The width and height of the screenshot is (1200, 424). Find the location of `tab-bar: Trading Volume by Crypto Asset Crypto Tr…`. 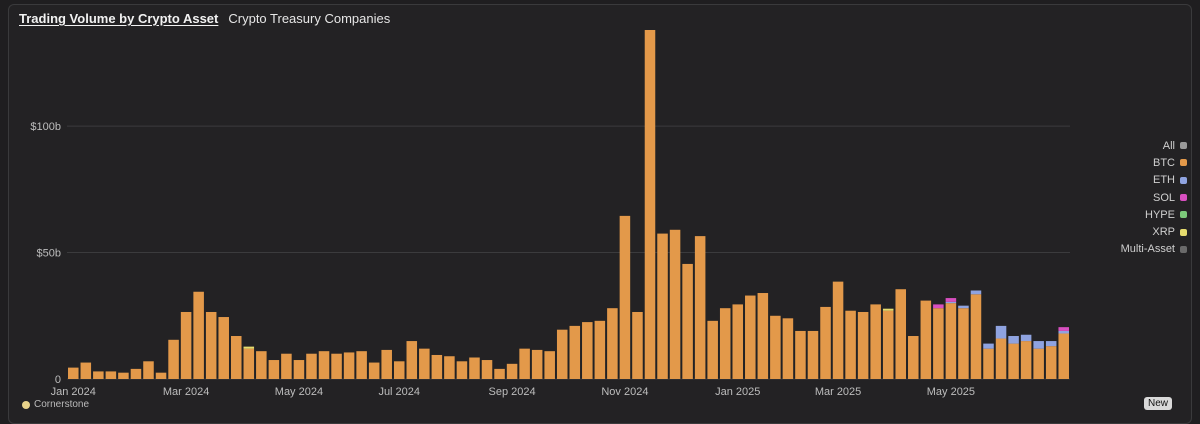

tab-bar: Trading Volume by Crypto Asset Crypto Tr… is located at coordinates (204, 18).